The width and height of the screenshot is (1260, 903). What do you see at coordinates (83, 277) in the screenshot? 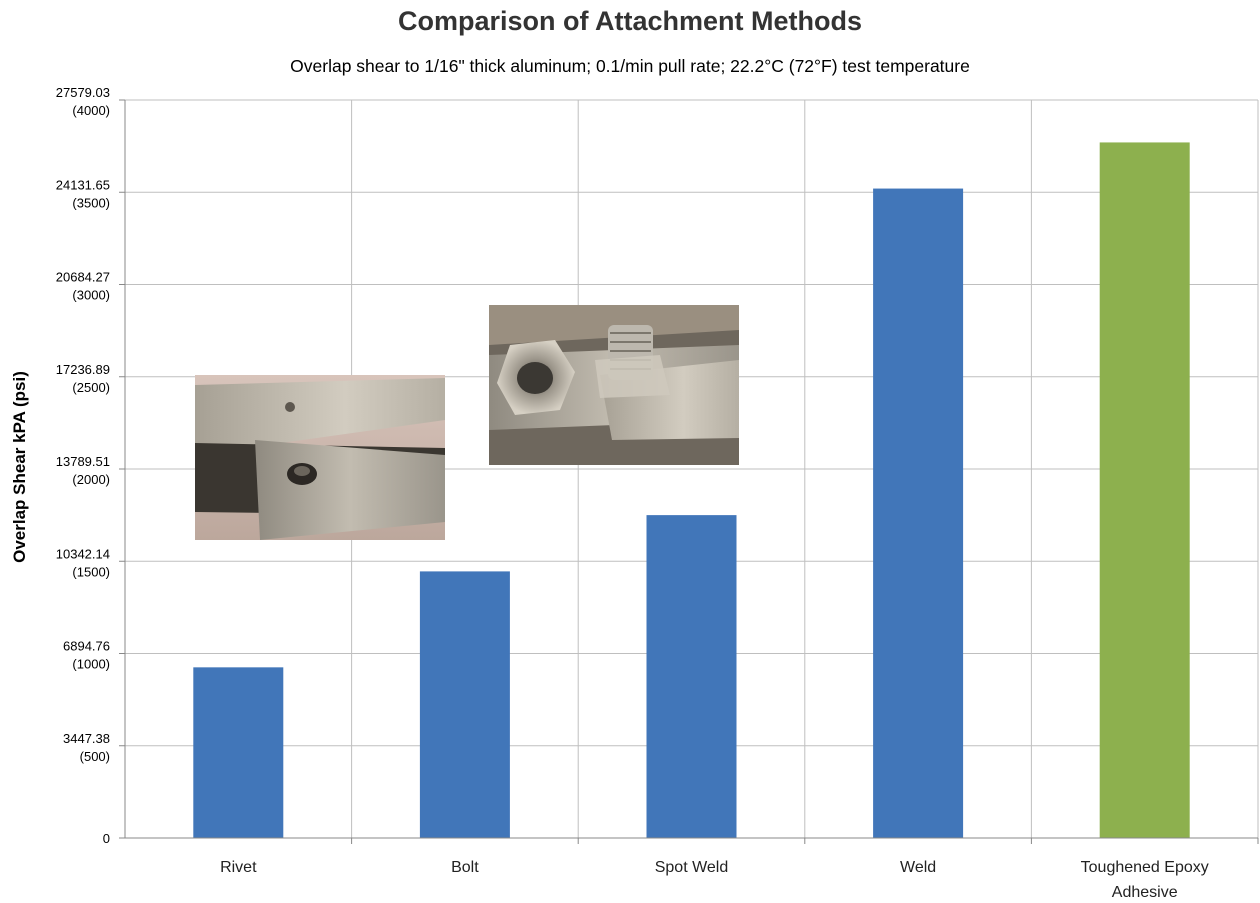
I see `y-tick-label-kpa: 20684.27` at bounding box center [83, 277].